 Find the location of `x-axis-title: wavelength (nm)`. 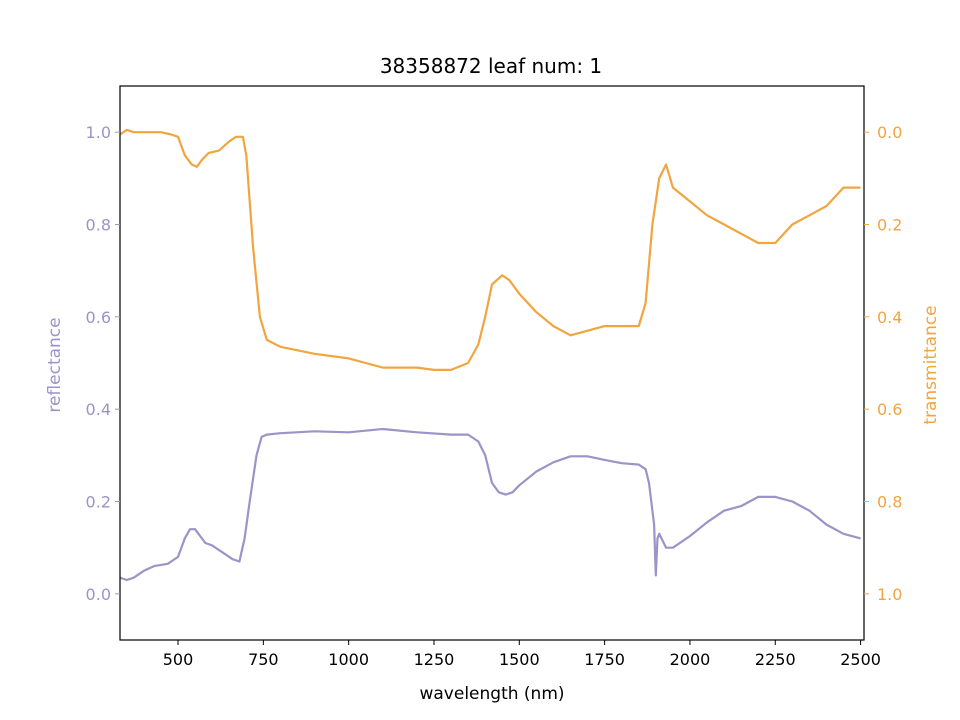

x-axis-title: wavelength (nm) is located at coordinates (491, 694).